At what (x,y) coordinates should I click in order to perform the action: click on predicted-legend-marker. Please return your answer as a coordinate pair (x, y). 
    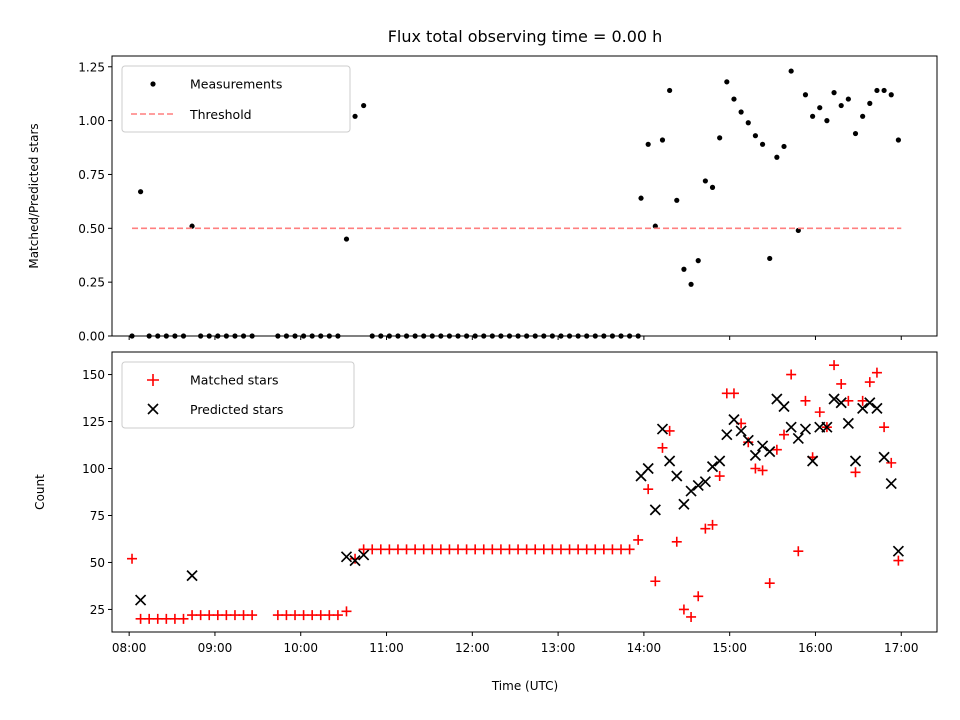
    Looking at the image, I should click on (153, 409).